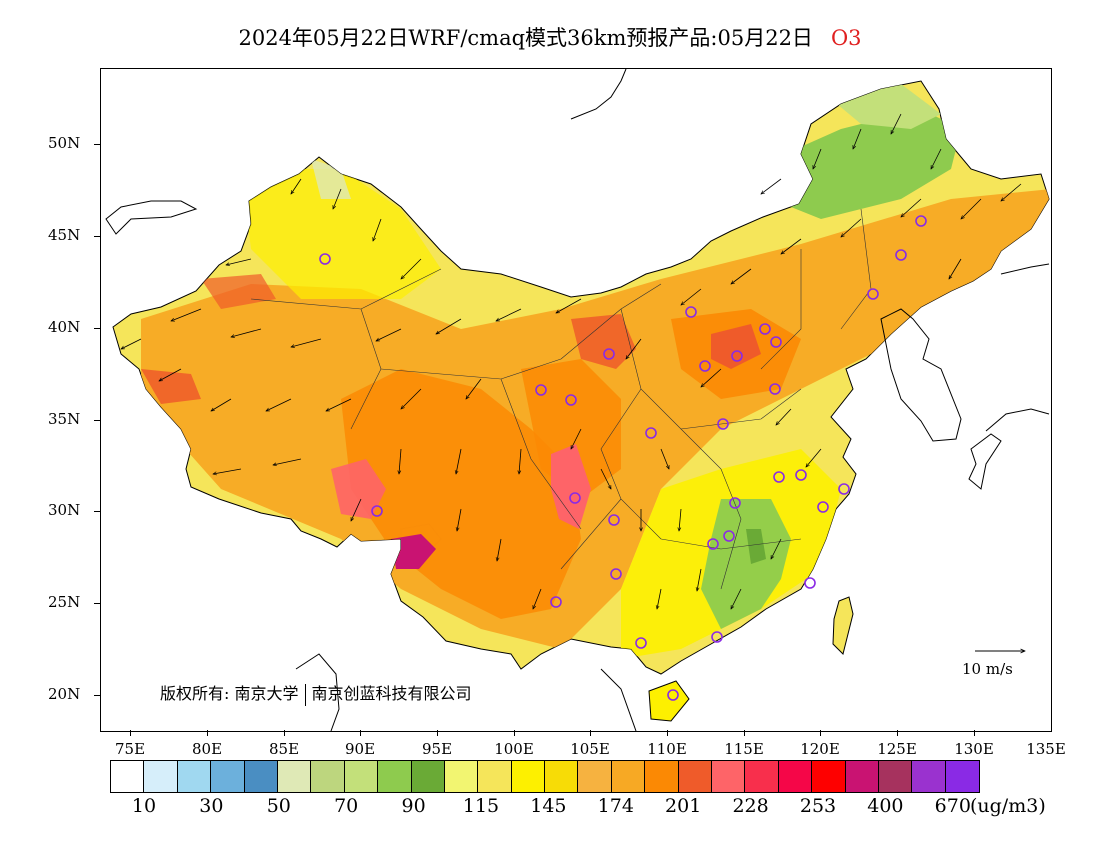  What do you see at coordinates (195, 693) in the screenshot?
I see `copyright-prefix: 版权所有:` at bounding box center [195, 693].